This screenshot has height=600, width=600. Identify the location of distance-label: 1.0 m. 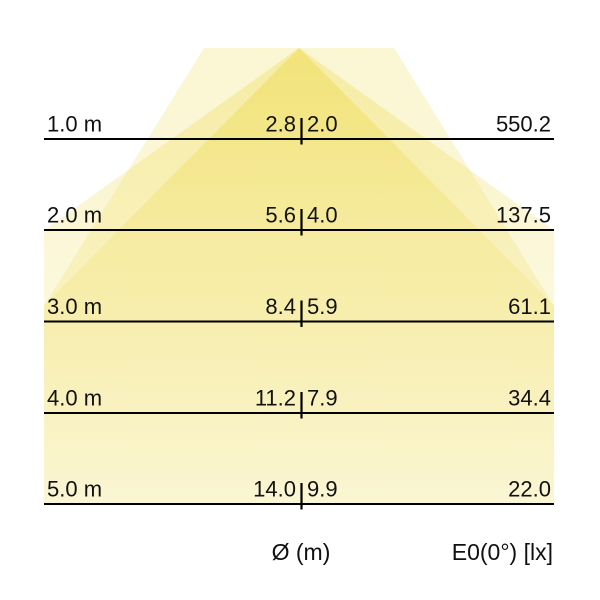
(74, 124).